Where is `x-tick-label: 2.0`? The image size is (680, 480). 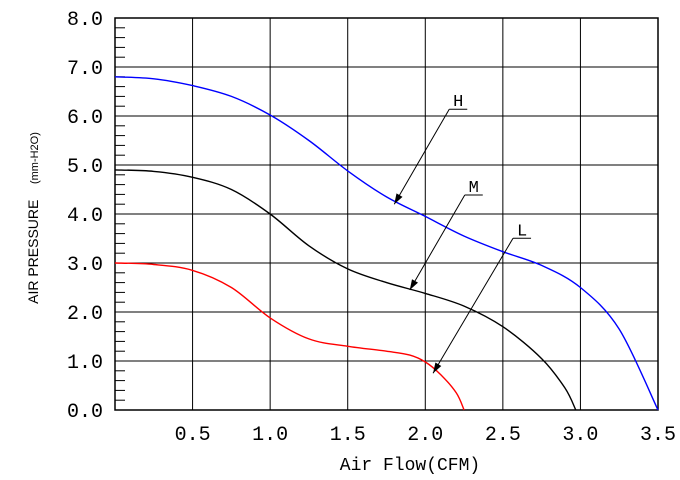
x-tick-label: 2.0 is located at coordinates (425, 435).